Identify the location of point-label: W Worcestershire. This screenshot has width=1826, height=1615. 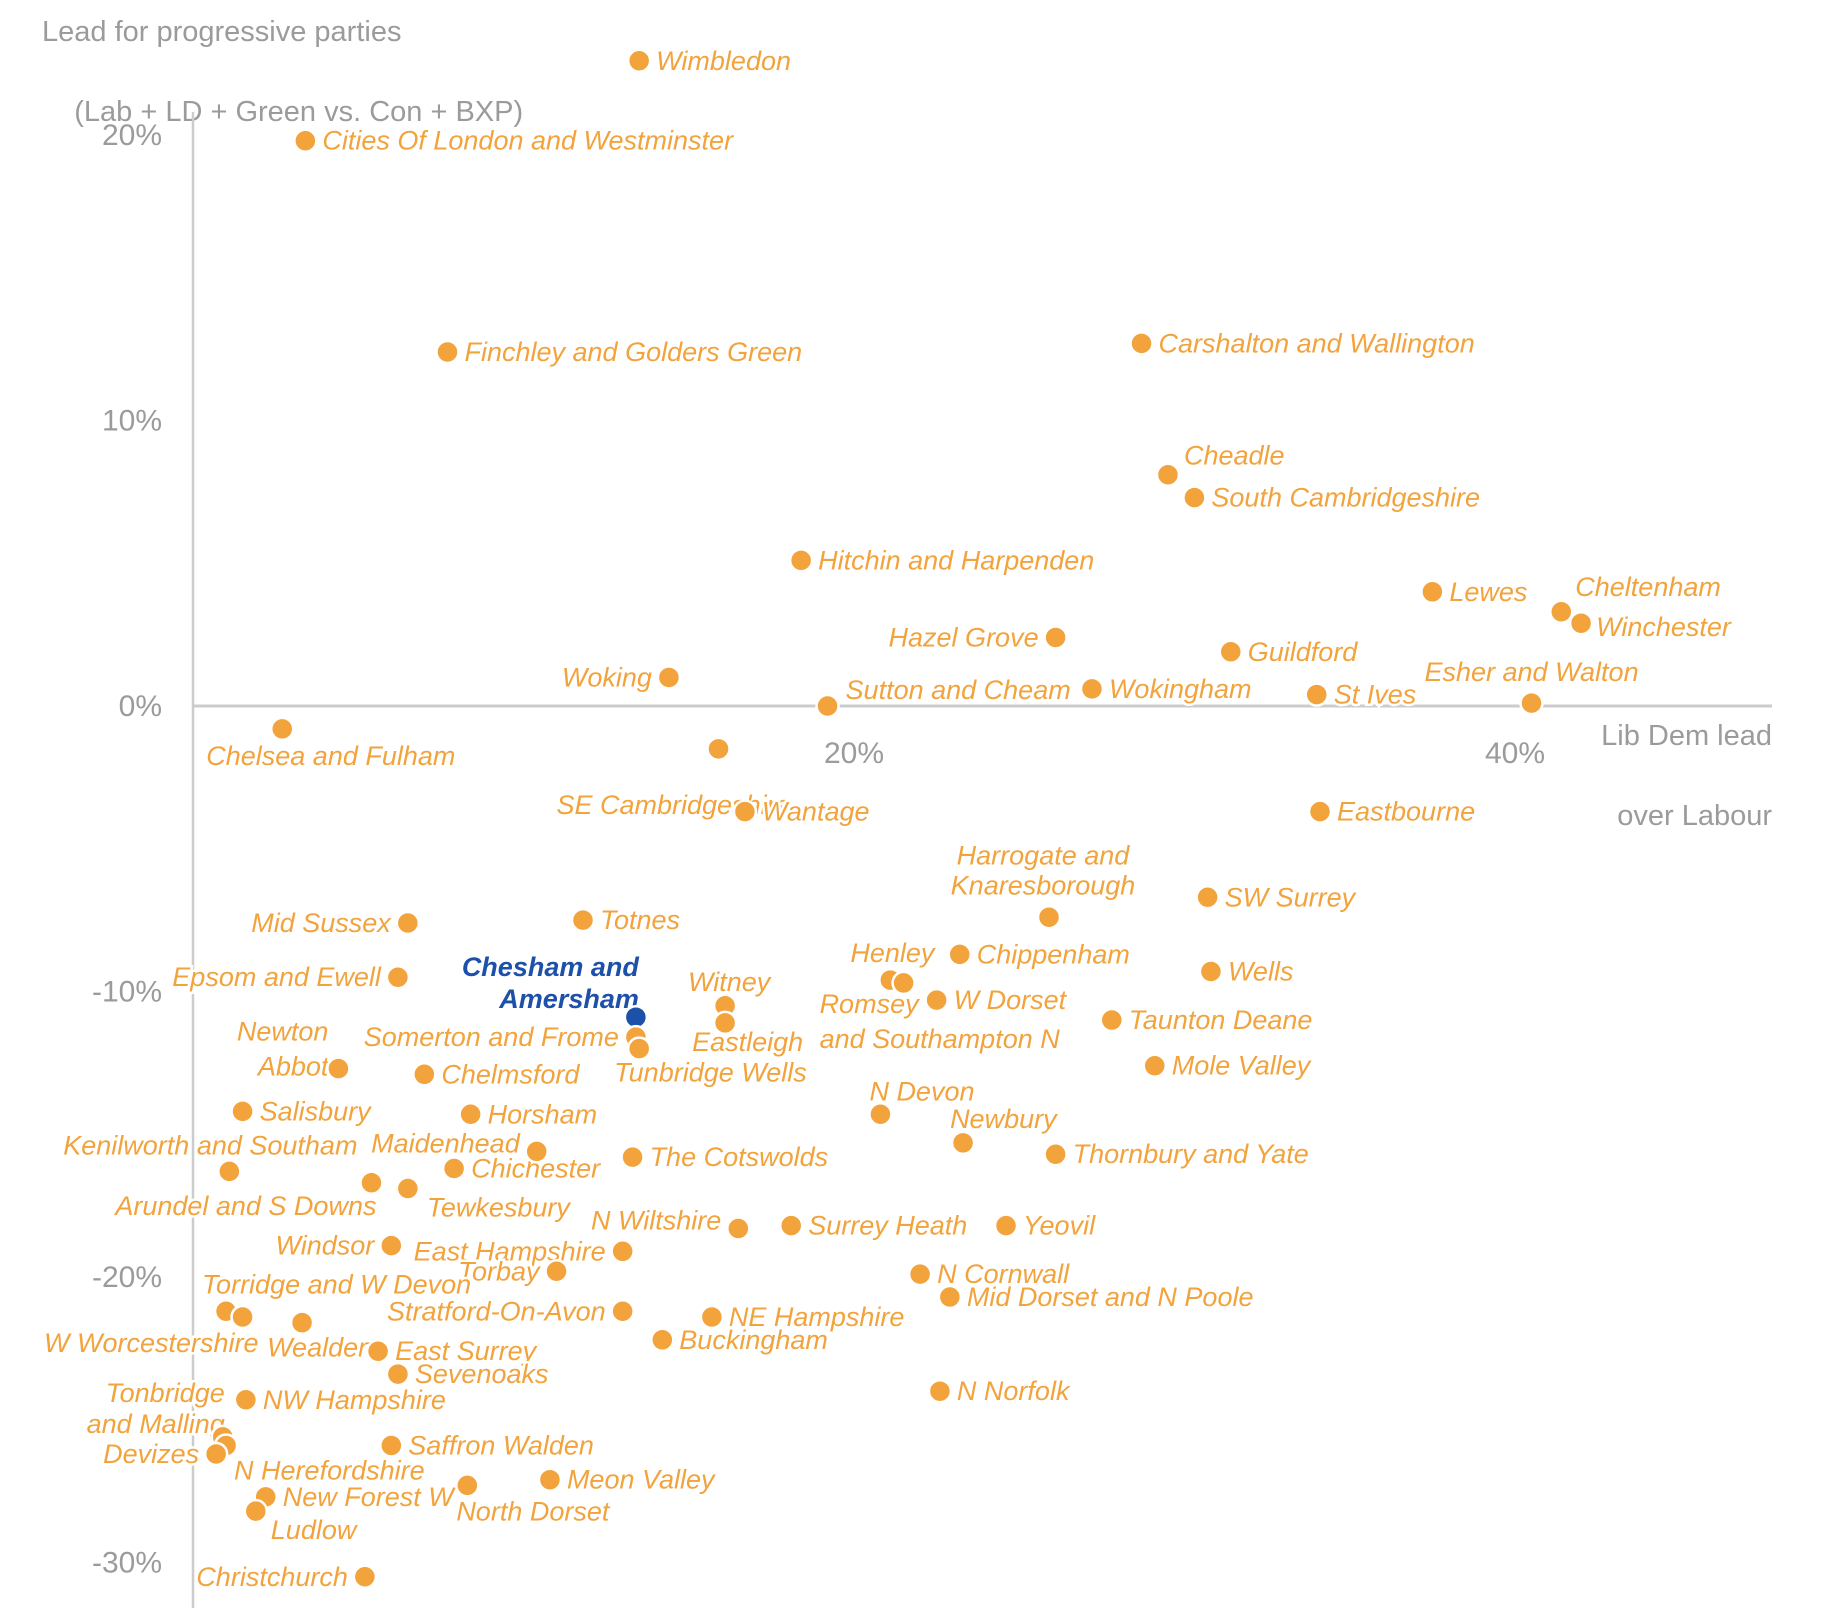
(151, 1343).